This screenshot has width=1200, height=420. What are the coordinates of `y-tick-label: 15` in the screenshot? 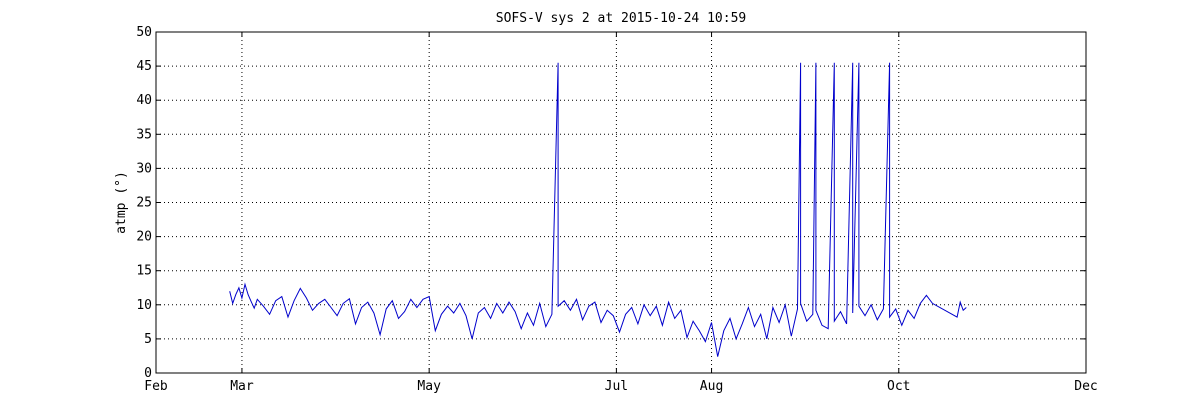 It's located at (144, 271).